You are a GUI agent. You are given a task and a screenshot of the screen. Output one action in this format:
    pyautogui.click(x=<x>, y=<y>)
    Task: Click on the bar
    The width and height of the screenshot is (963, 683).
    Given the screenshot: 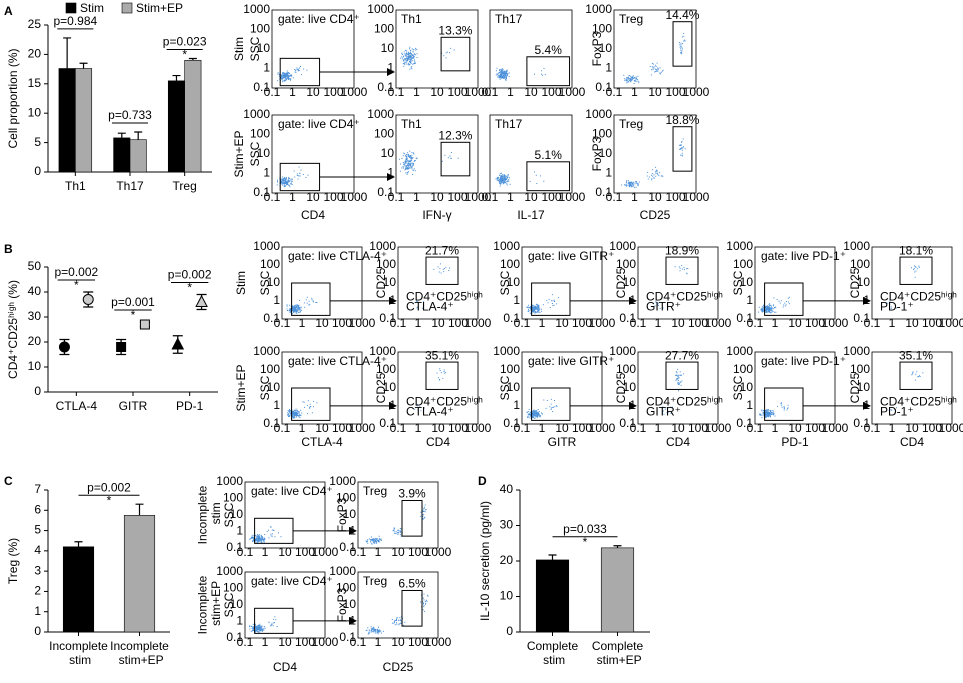 What is the action you would take?
    pyautogui.click(x=138, y=156)
    